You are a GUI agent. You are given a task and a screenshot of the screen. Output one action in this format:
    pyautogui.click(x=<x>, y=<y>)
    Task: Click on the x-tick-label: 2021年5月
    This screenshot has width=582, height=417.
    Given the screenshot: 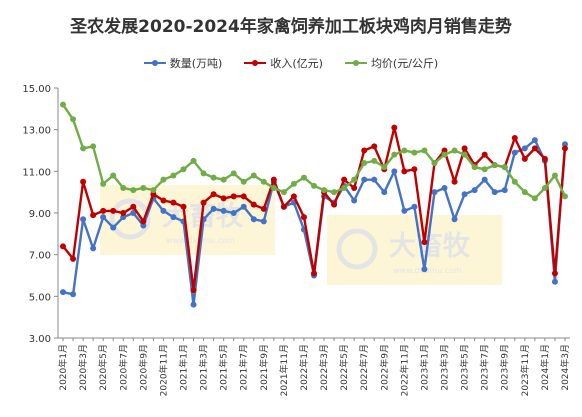 What is the action you would take?
    pyautogui.click(x=224, y=367)
    